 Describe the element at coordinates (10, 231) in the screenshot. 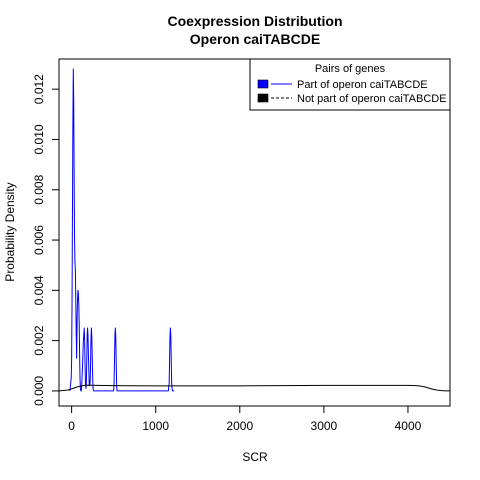

I see `y-axis-title: Probability Density` at that location.